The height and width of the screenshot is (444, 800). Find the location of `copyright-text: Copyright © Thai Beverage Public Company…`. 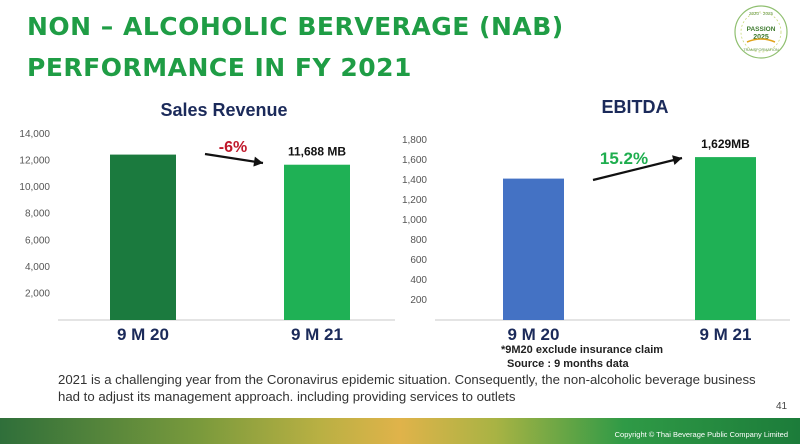

copyright-text: Copyright © Thai Beverage Public Company… is located at coordinates (701, 434).